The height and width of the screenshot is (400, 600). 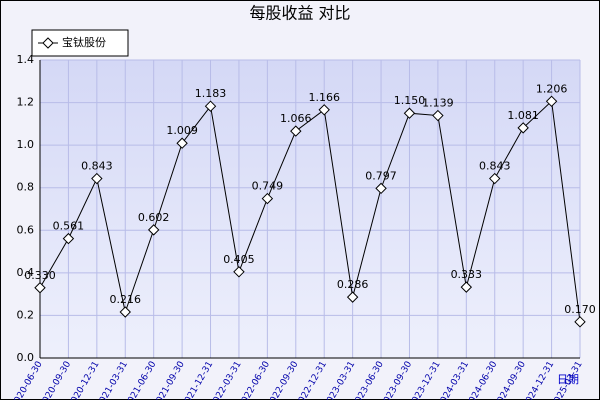 What do you see at coordinates (48, 43) in the screenshot?
I see `legend-marker` at bounding box center [48, 43].